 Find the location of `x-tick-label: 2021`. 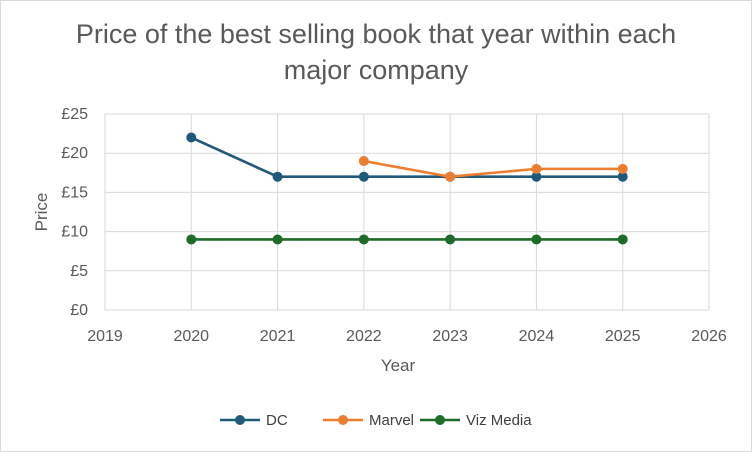

x-tick-label: 2021 is located at coordinates (278, 336).